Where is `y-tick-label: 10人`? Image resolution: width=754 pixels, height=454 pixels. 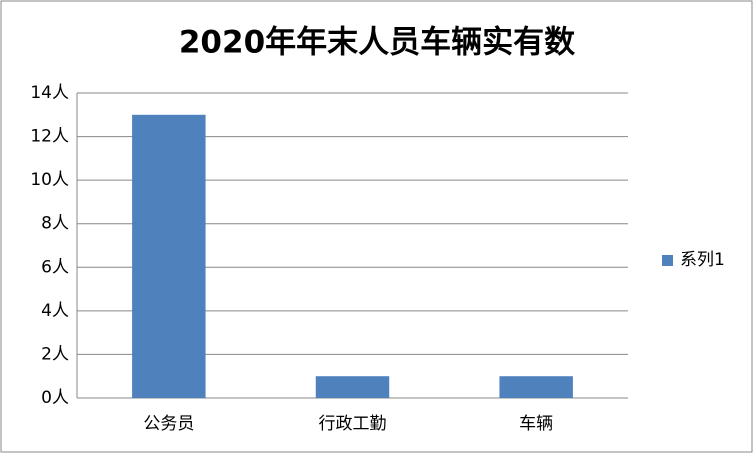
y-tick-label: 10人 is located at coordinates (49, 180).